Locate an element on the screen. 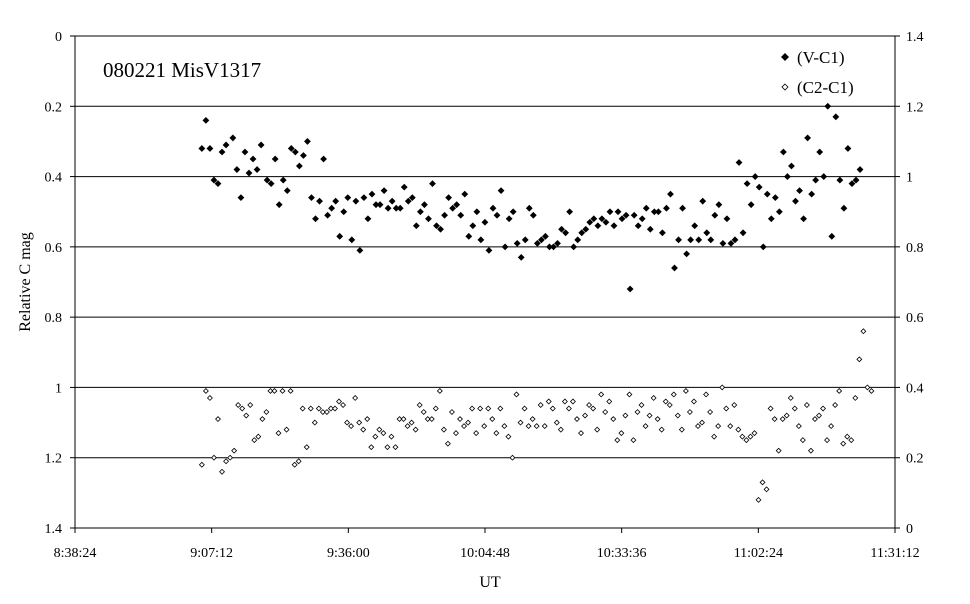  x-tick-label: 10:04:48 is located at coordinates (485, 553).